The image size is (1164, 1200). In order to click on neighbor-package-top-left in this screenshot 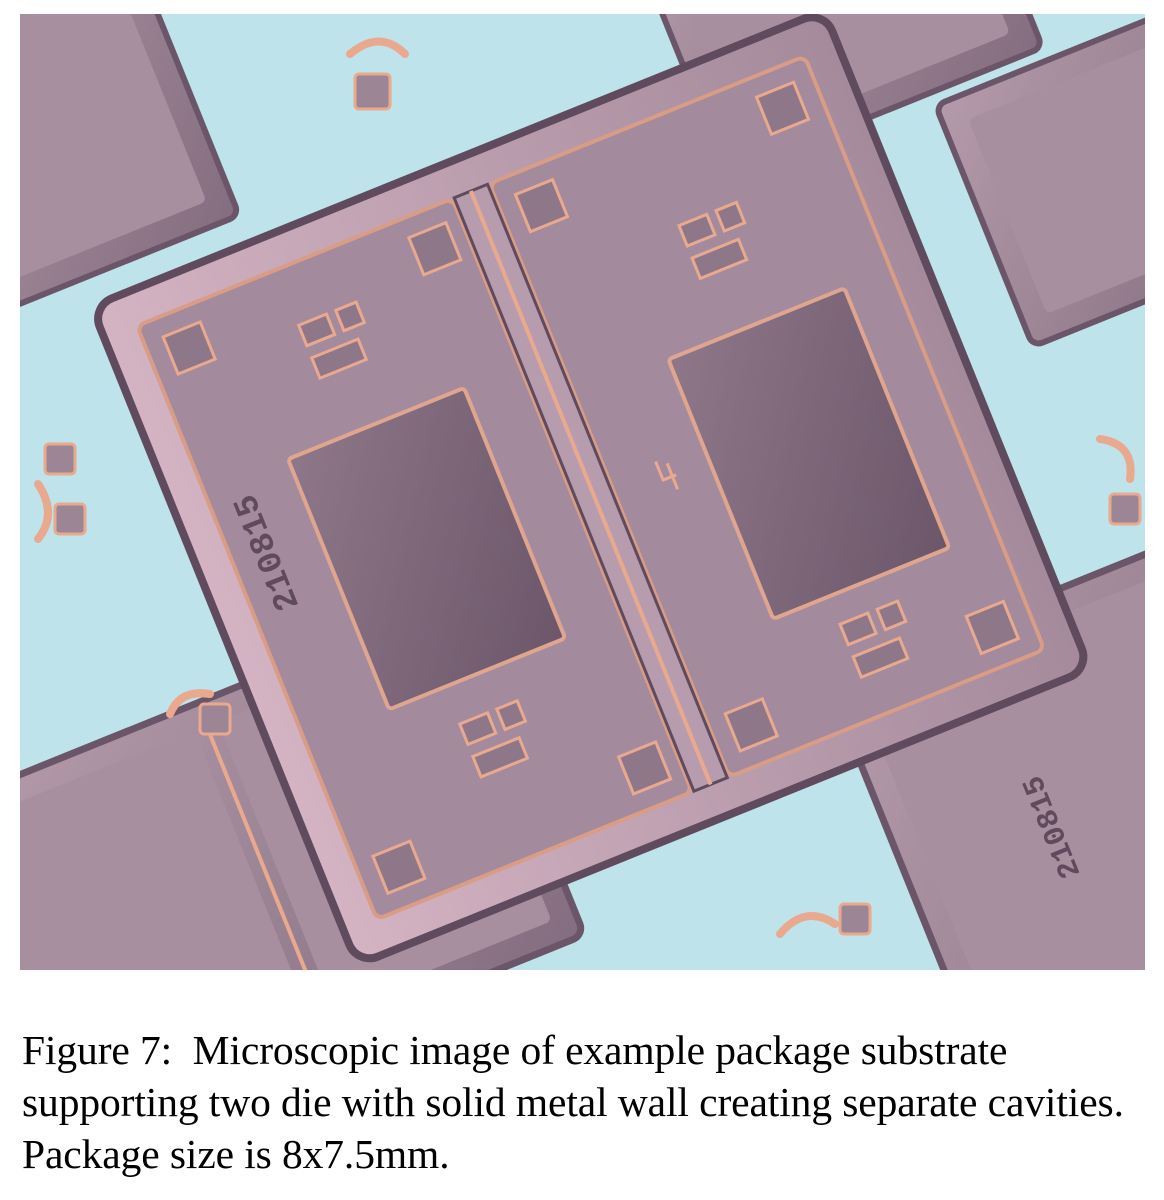, I will do `click(130, 171)`.